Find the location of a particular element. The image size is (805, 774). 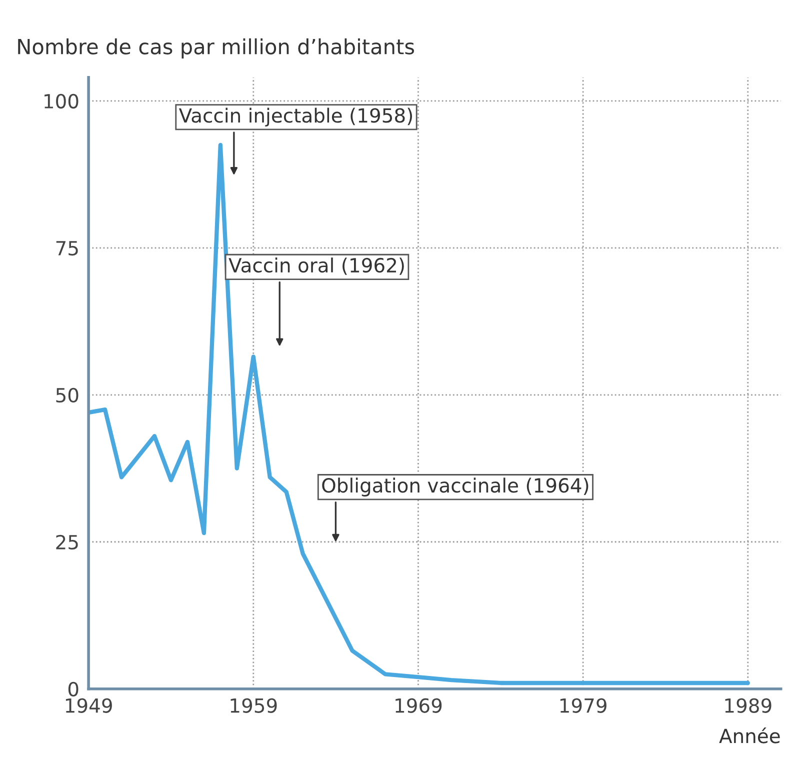

y-tick-label: 50 is located at coordinates (67, 395).